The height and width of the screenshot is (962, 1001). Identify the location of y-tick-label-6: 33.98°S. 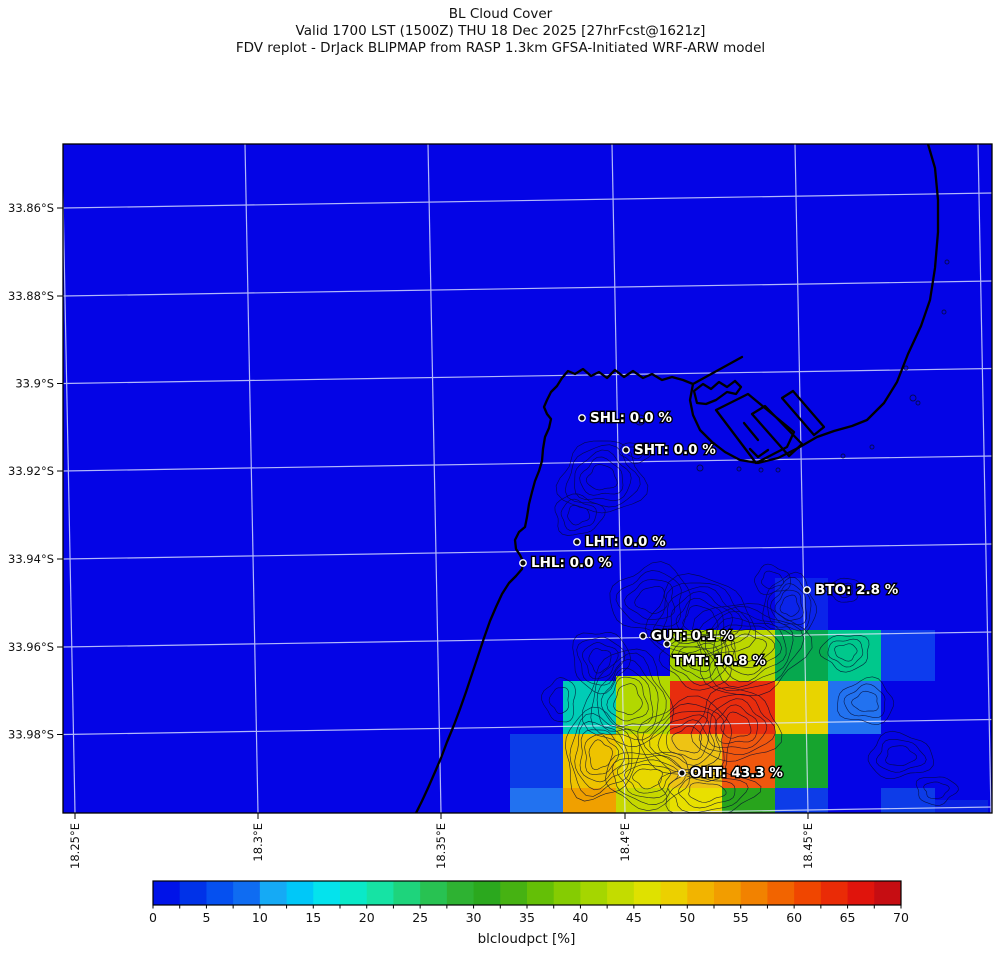
(31, 735).